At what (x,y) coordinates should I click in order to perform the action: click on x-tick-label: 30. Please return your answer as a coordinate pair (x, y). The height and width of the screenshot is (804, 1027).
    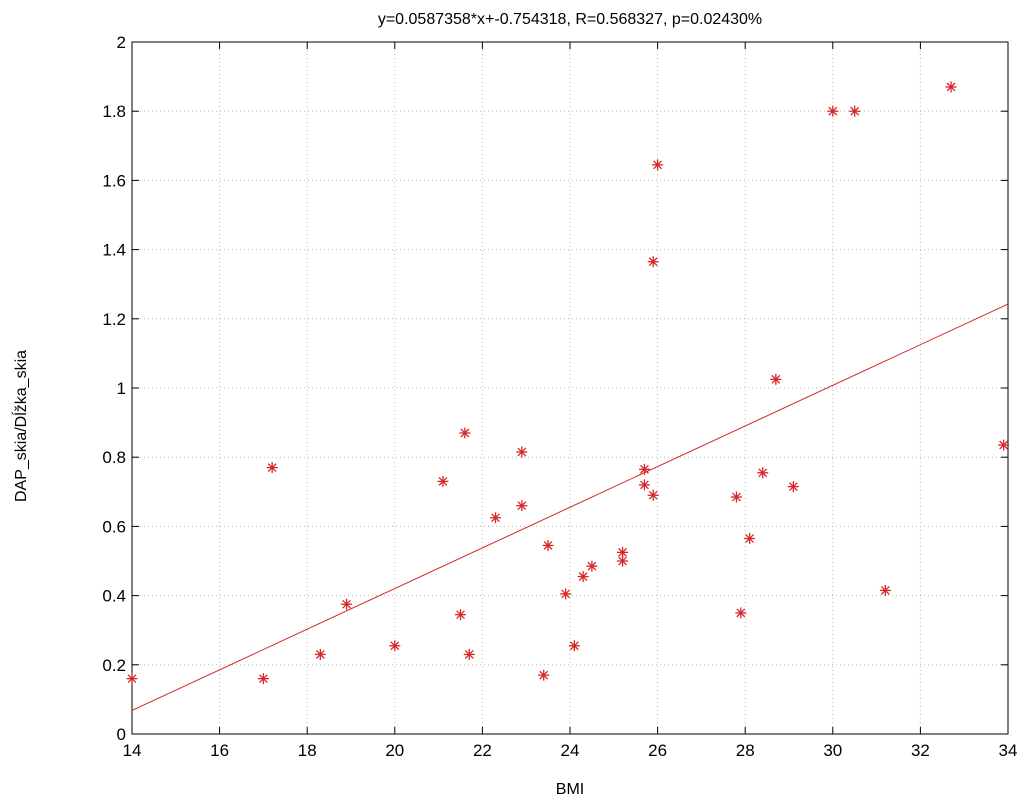
    Looking at the image, I should click on (832, 750).